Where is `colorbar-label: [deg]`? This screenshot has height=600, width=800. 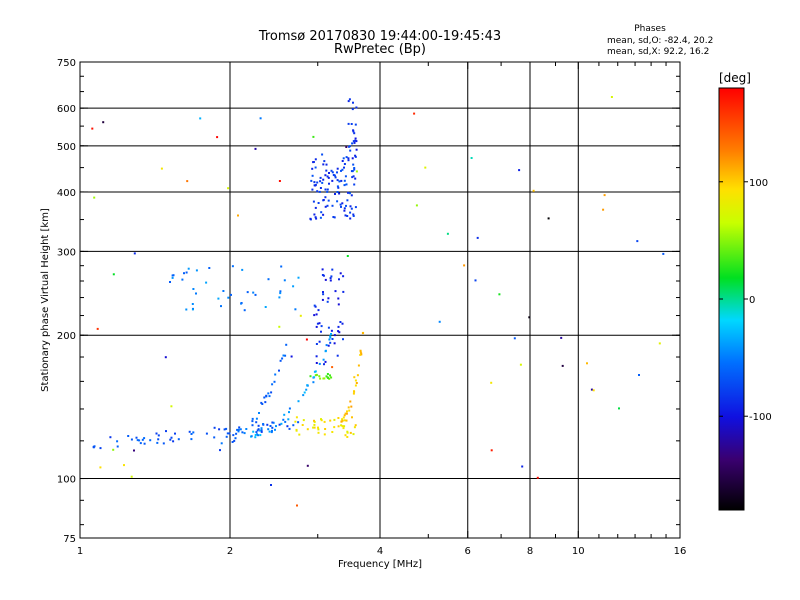
colorbar-label: [deg] is located at coordinates (735, 78).